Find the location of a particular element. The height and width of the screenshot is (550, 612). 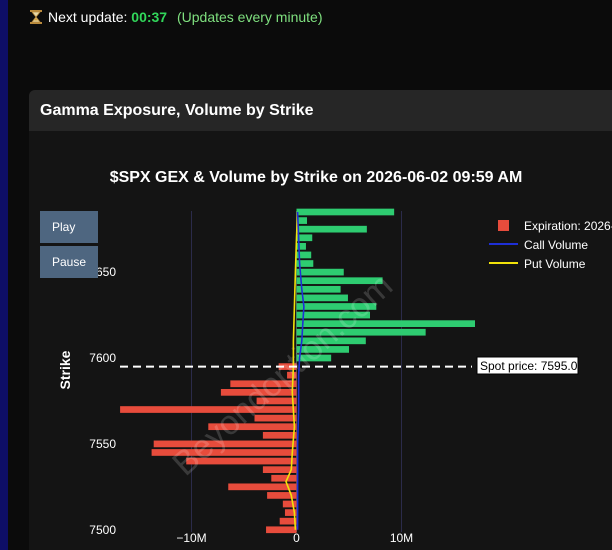

y-tick-label: 7500 is located at coordinates (102, 530).